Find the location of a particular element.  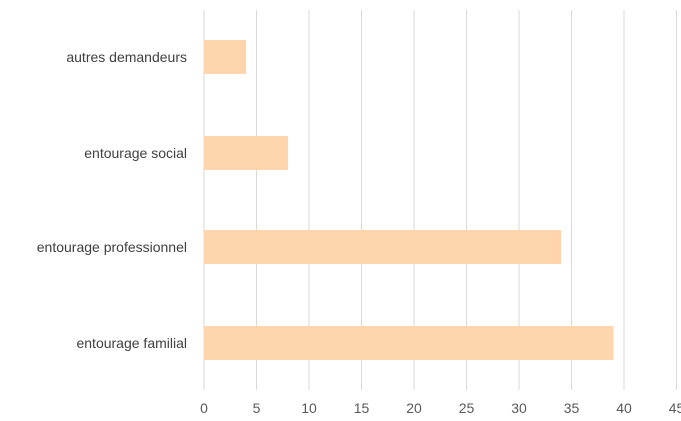

x-tick-label-20: 20 is located at coordinates (414, 408).